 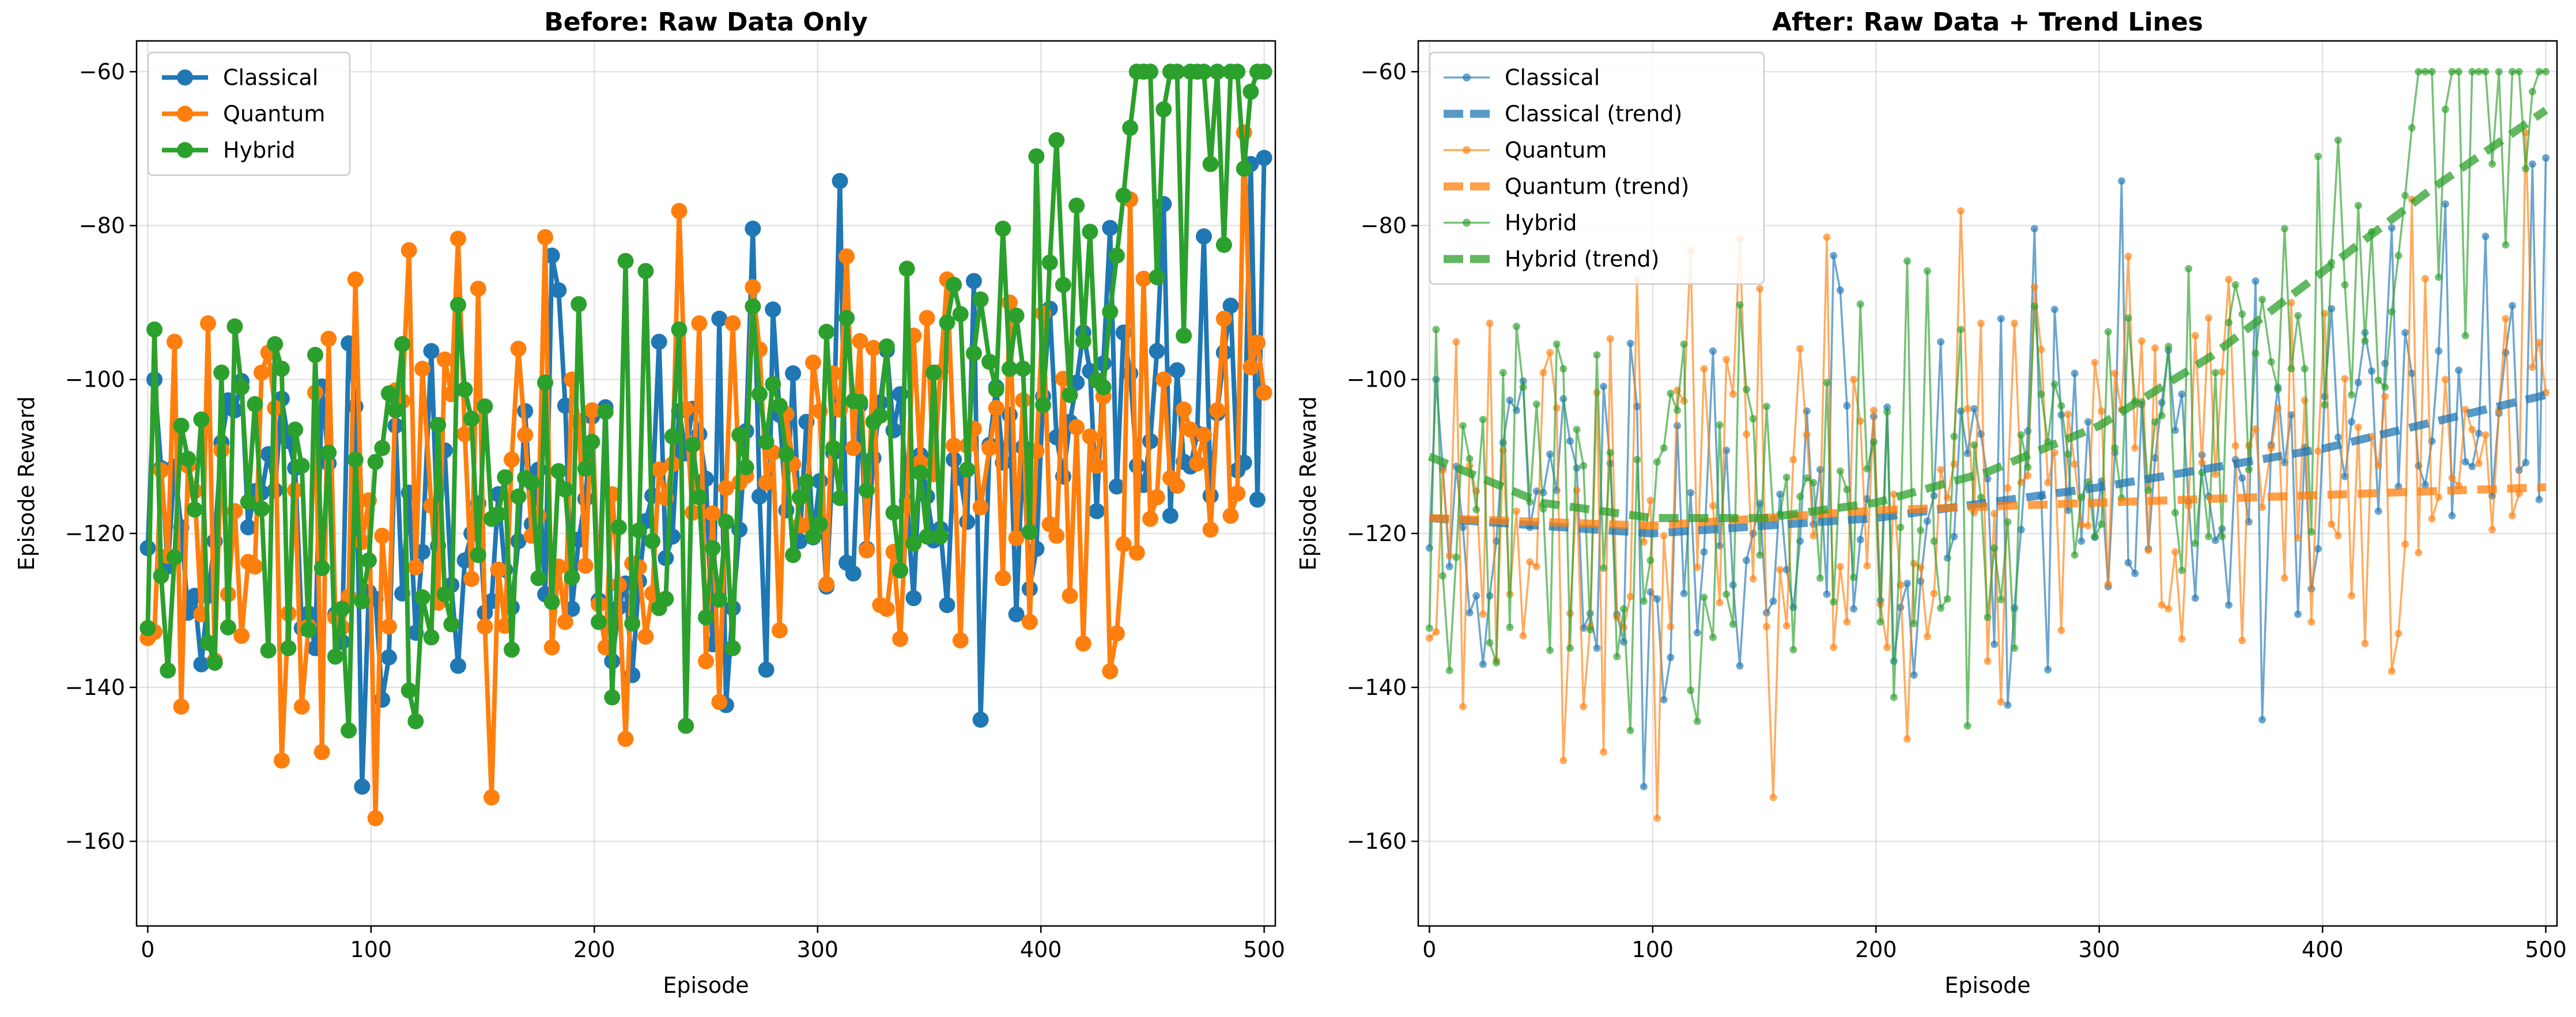 I want to click on legend-label: Quantum (trend), so click(x=1597, y=186).